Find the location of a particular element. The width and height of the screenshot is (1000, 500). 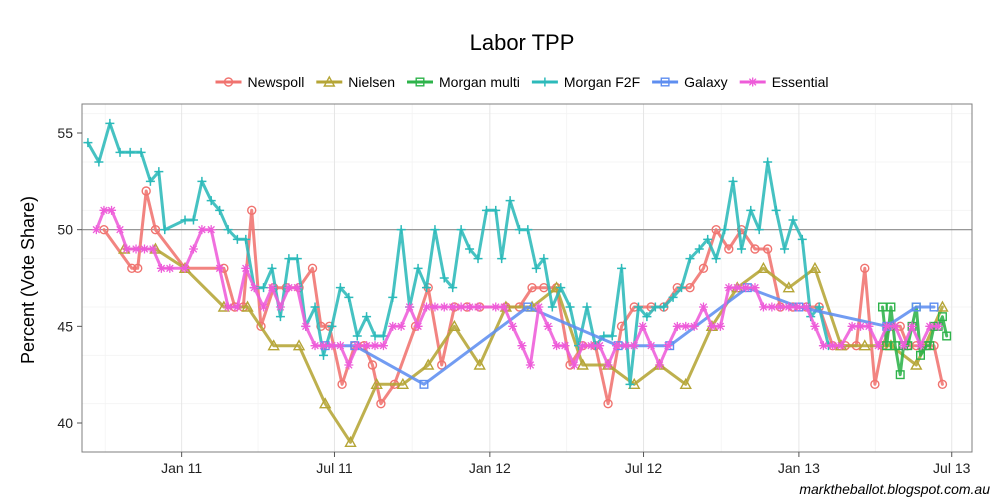

x-tick-label: Jul 12 is located at coordinates (644, 468).